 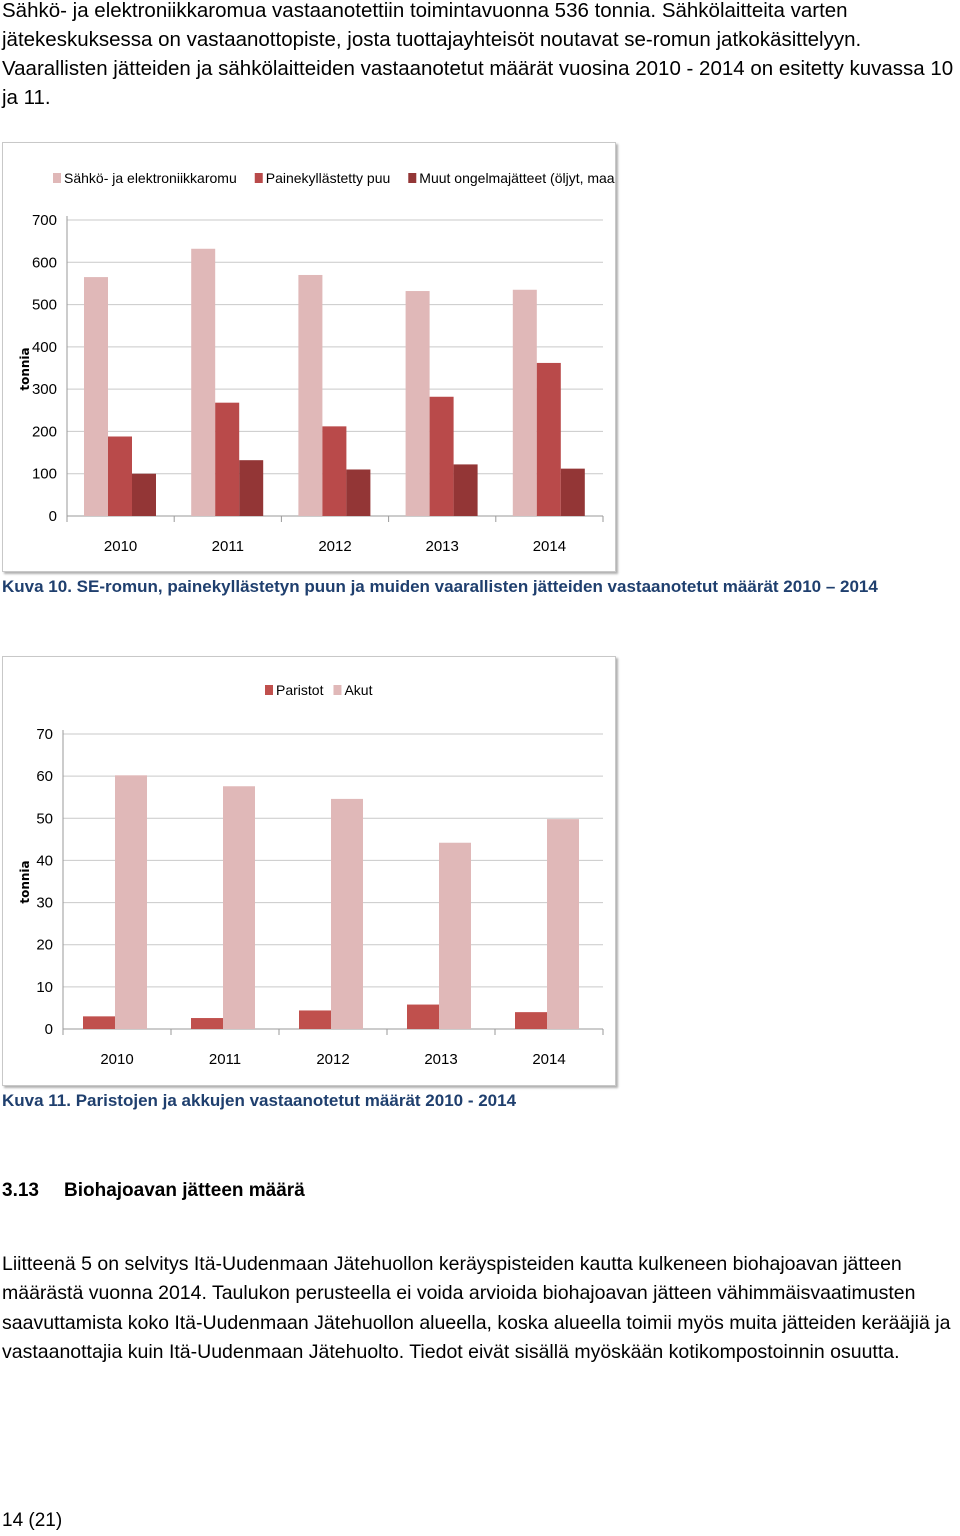 What do you see at coordinates (44, 474) in the screenshot?
I see `y-tick-label: 100` at bounding box center [44, 474].